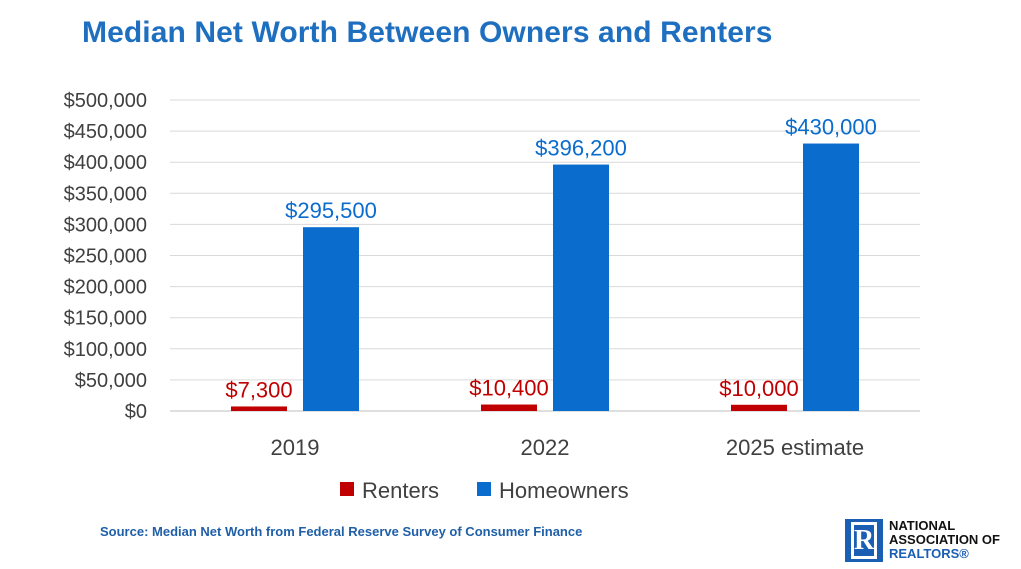 This screenshot has width=1021, height=569. What do you see at coordinates (105, 257) in the screenshot?
I see `y-tick-label: $250,000` at bounding box center [105, 257].